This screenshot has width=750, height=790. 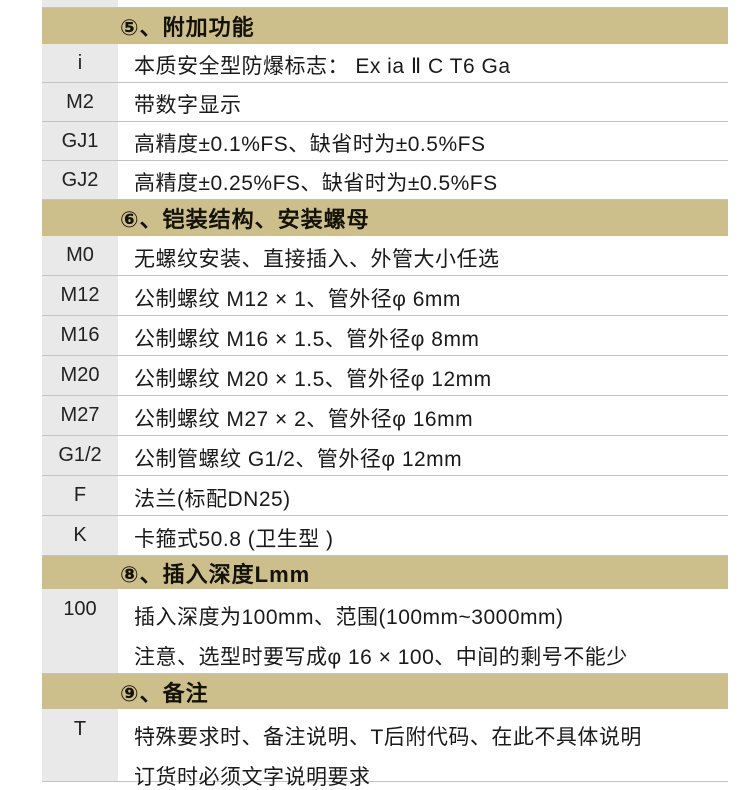 What do you see at coordinates (297, 299) in the screenshot?
I see `row-desc-line: 公制螺纹 M12 × 1、管外径φ 6mm` at bounding box center [297, 299].